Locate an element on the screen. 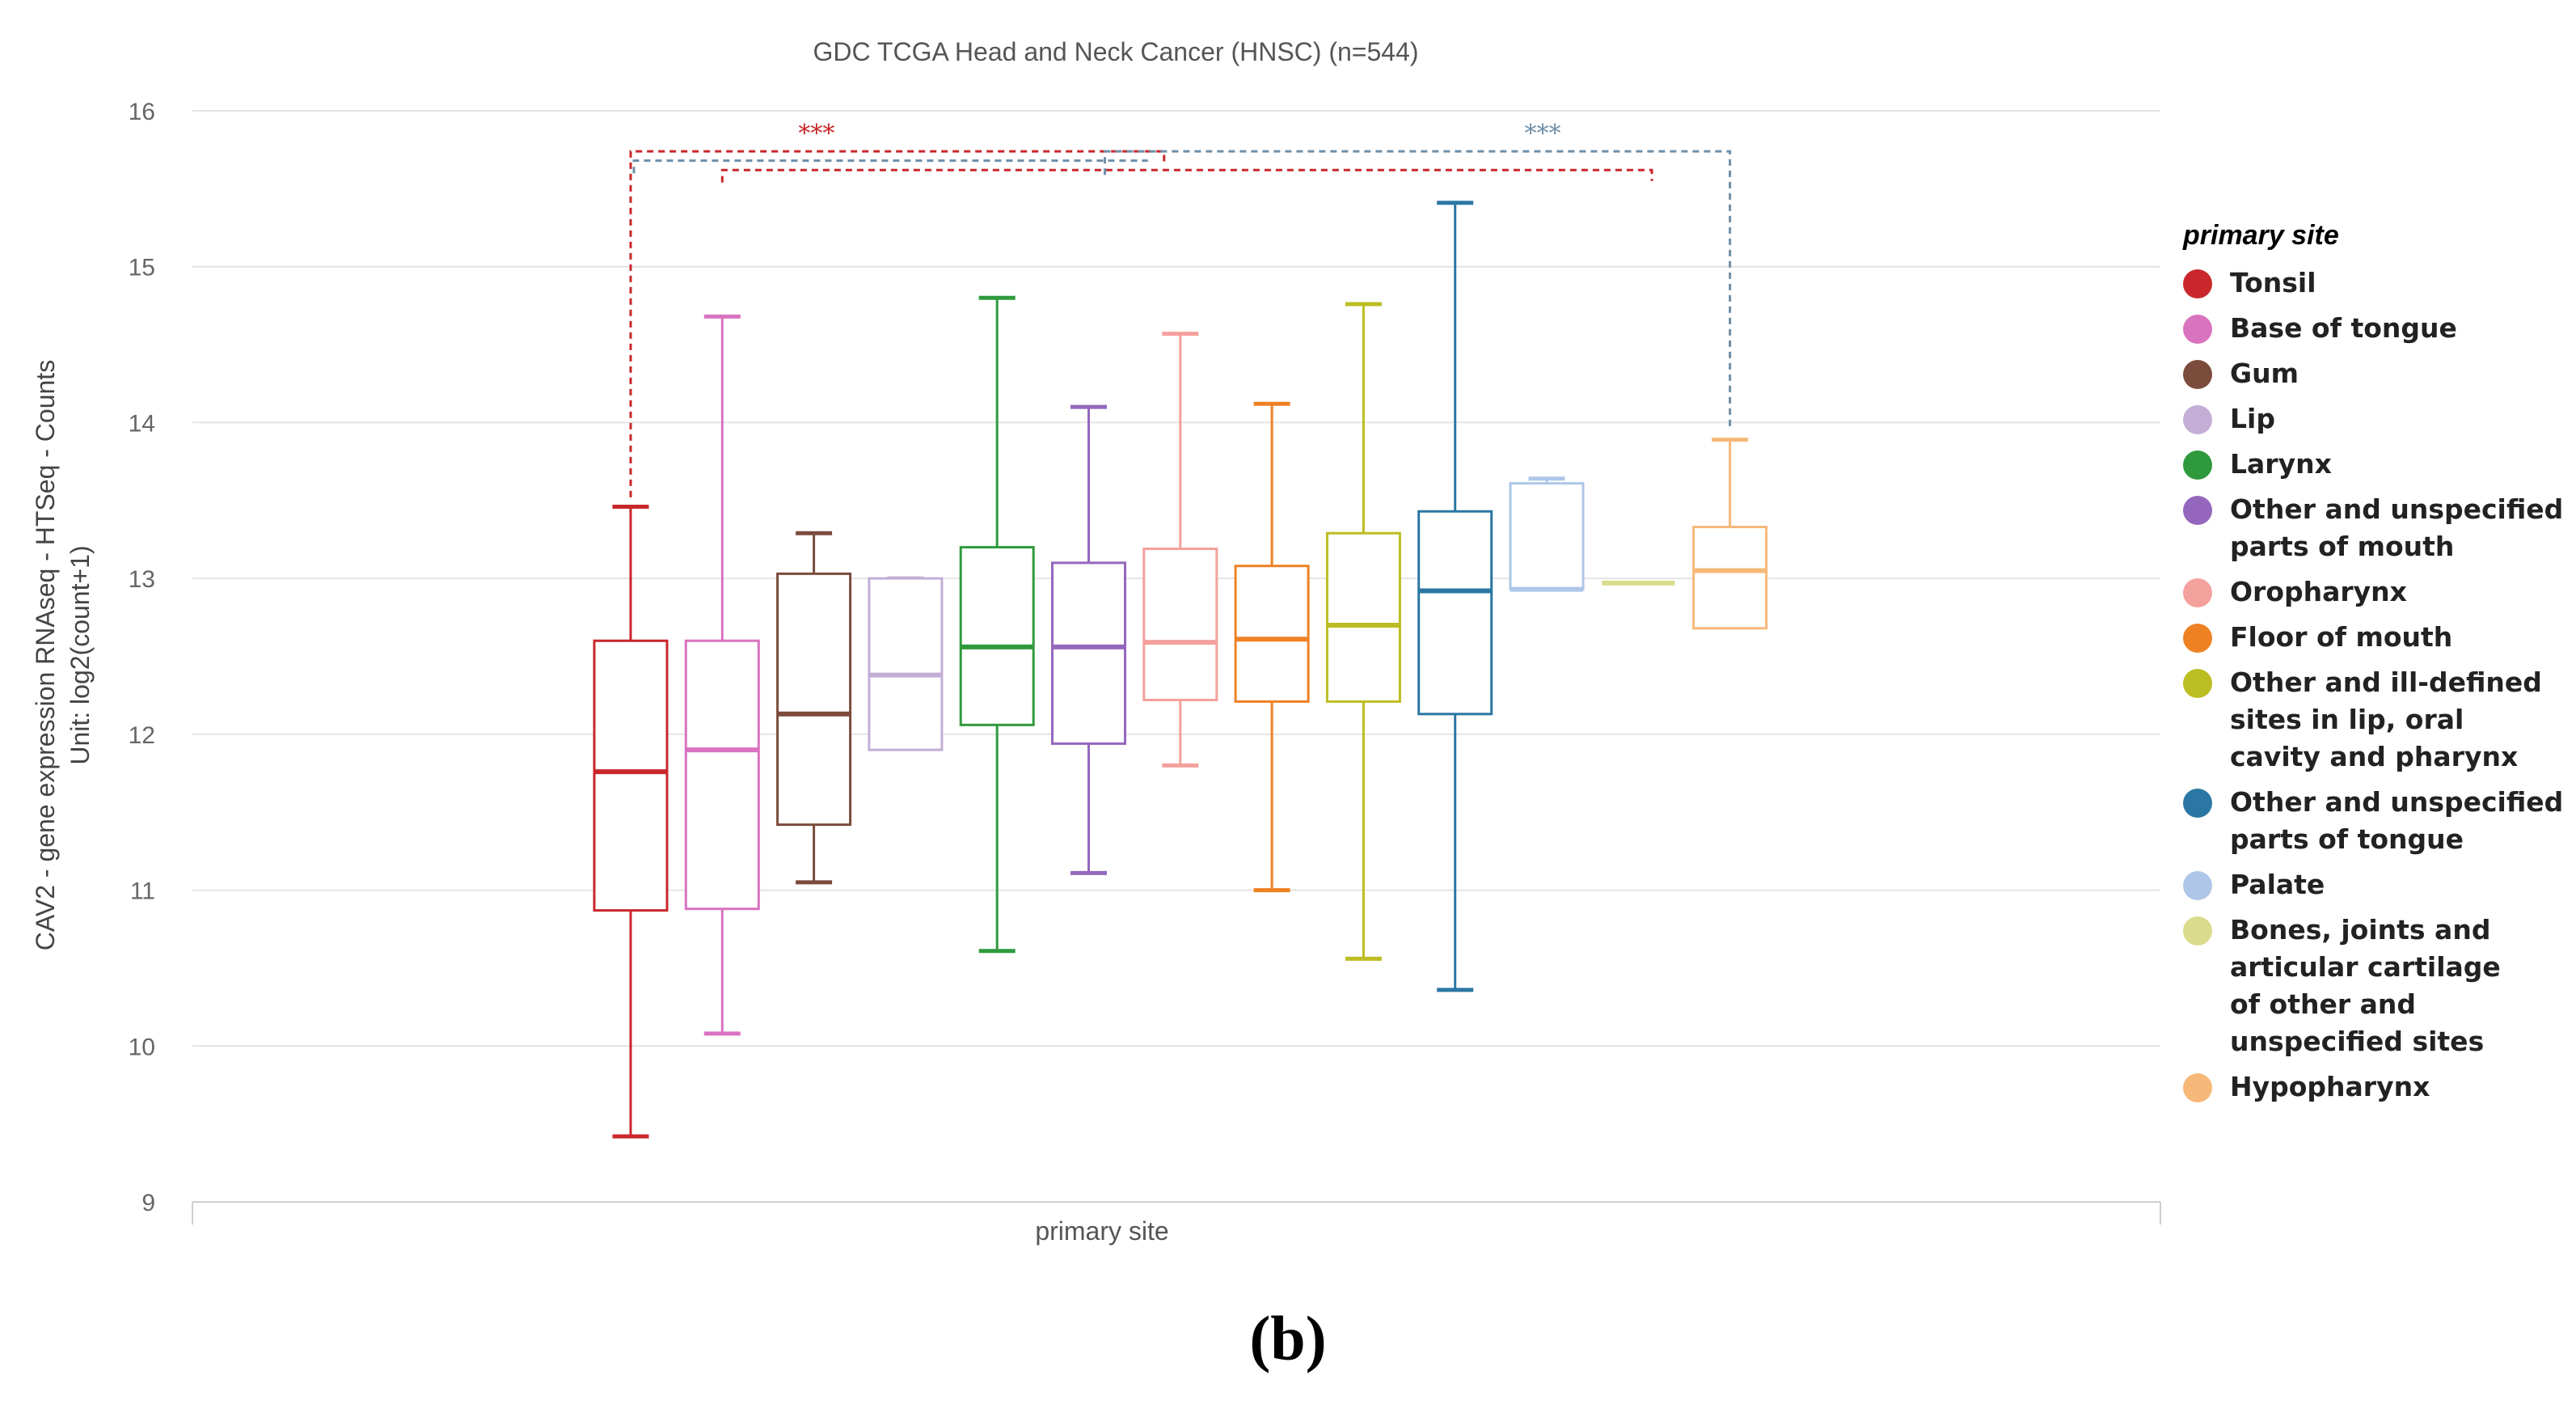  legend-item: Other and unspecified parts of tongue is located at coordinates (2377, 821).